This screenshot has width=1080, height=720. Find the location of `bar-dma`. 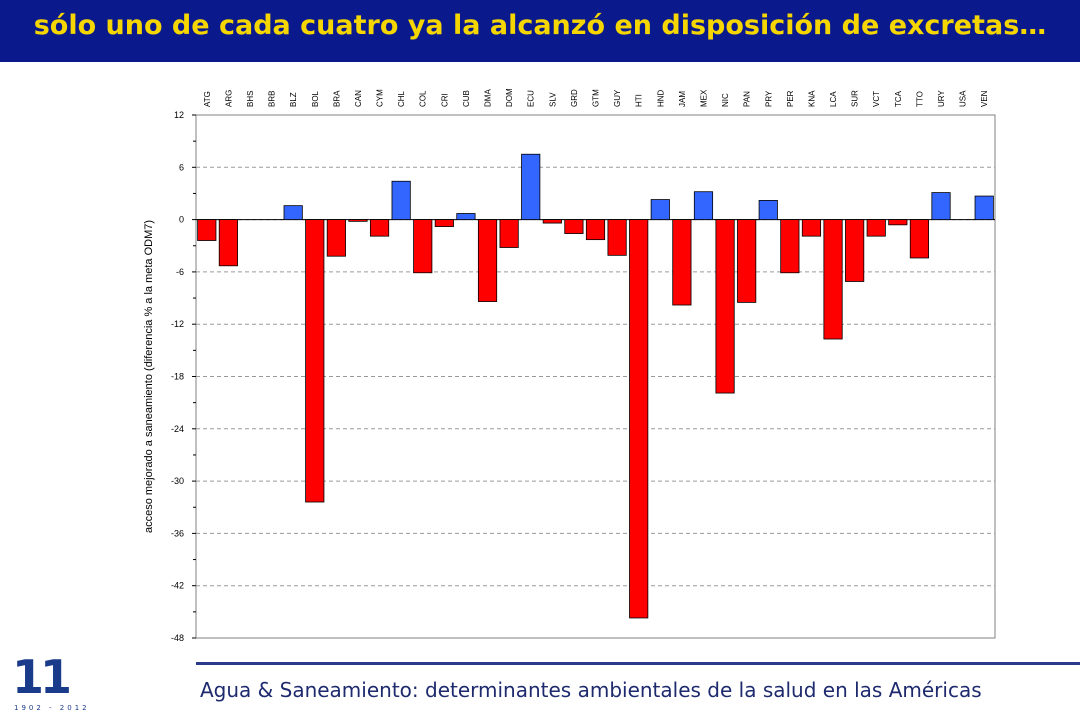

bar-dma is located at coordinates (487, 260).